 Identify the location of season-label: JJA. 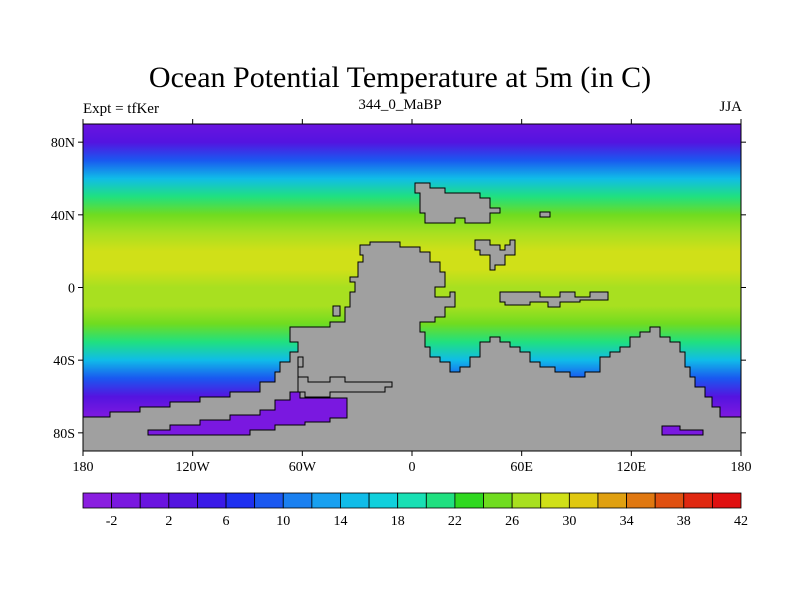
(730, 107).